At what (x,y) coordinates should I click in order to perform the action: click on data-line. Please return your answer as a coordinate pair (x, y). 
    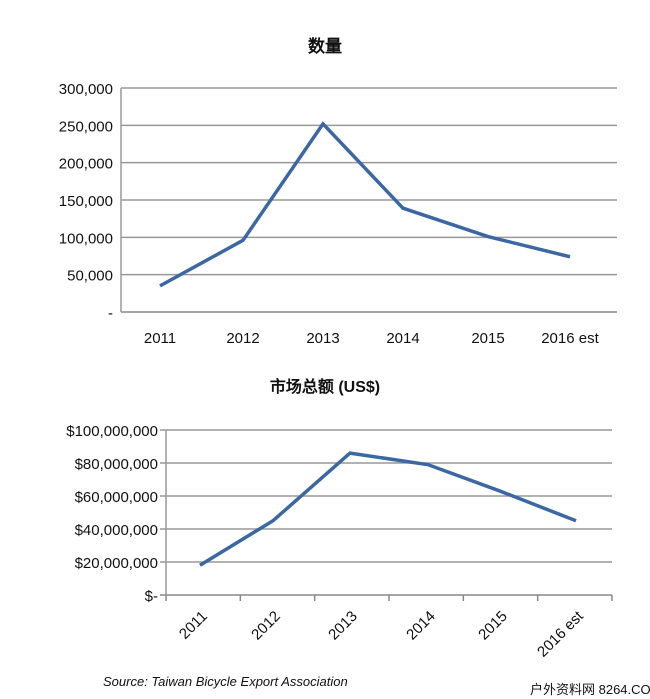
    Looking at the image, I should click on (388, 509).